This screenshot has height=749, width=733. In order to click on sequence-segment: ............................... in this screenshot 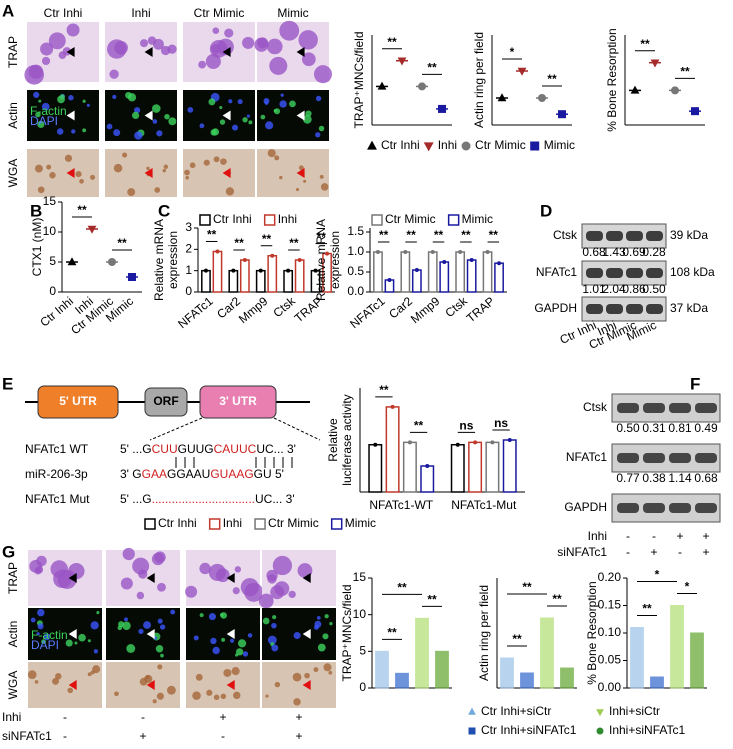, I will do `click(203, 499)`.